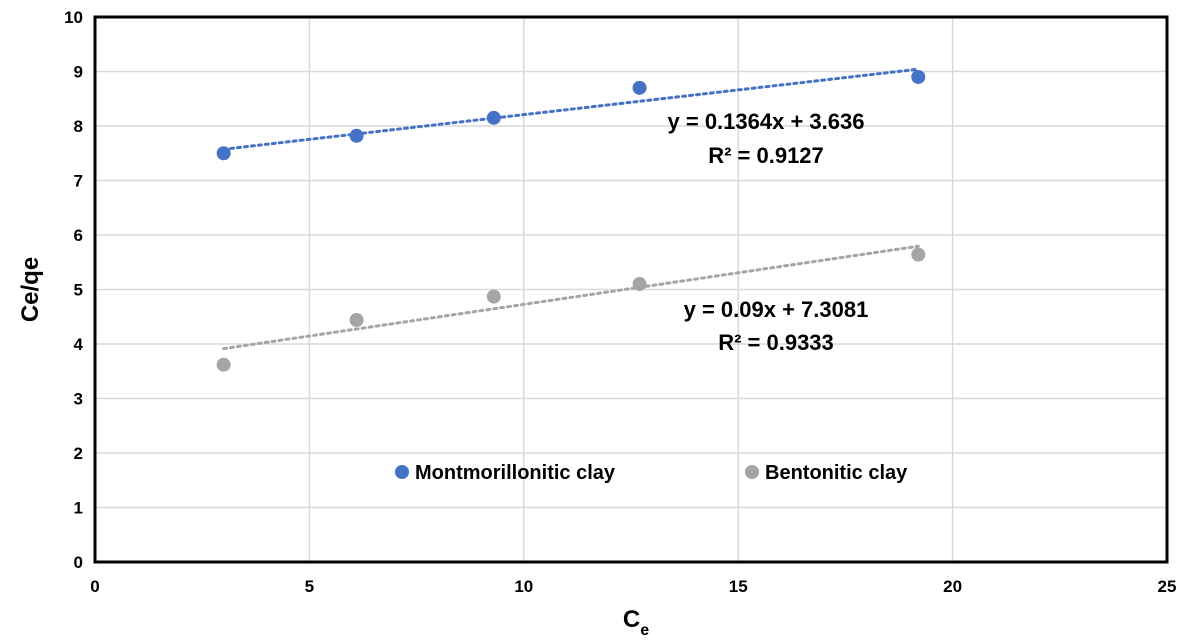 The height and width of the screenshot is (643, 1187). What do you see at coordinates (78, 126) in the screenshot?
I see `y-tick-label: 8` at bounding box center [78, 126].